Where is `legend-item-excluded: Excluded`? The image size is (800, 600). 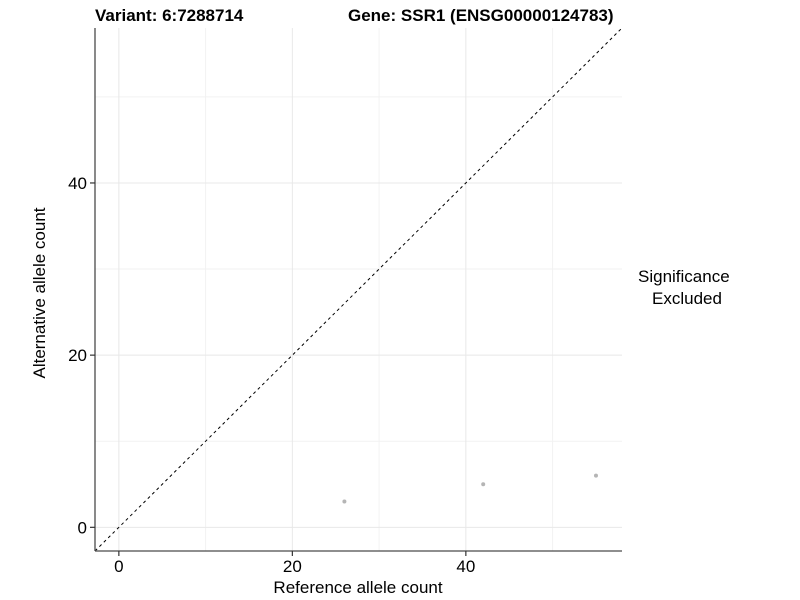 legend-item-excluded: Excluded is located at coordinates (684, 299).